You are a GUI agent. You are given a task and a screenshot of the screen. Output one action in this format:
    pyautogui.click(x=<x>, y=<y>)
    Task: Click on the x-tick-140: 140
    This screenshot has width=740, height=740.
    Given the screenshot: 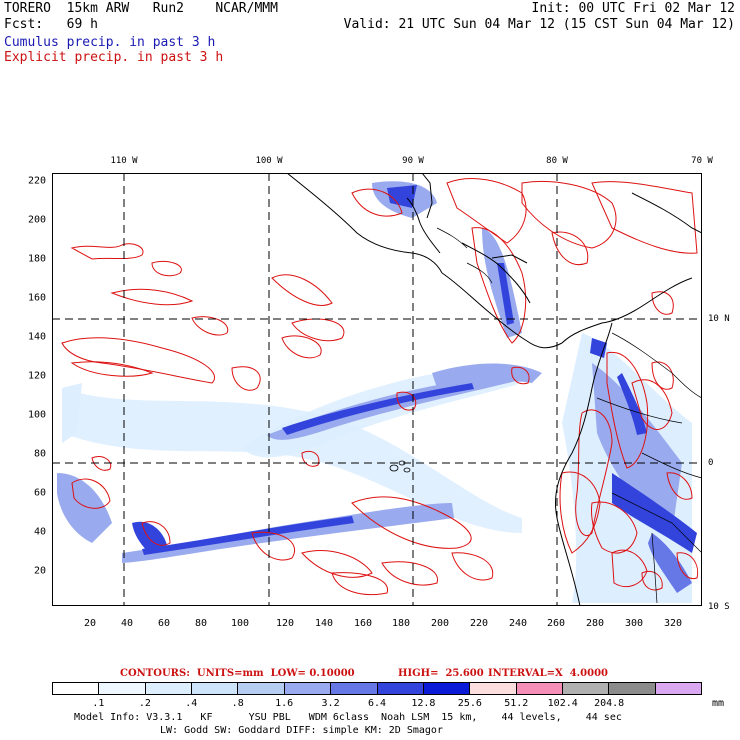 What is the action you would take?
    pyautogui.click(x=324, y=623)
    